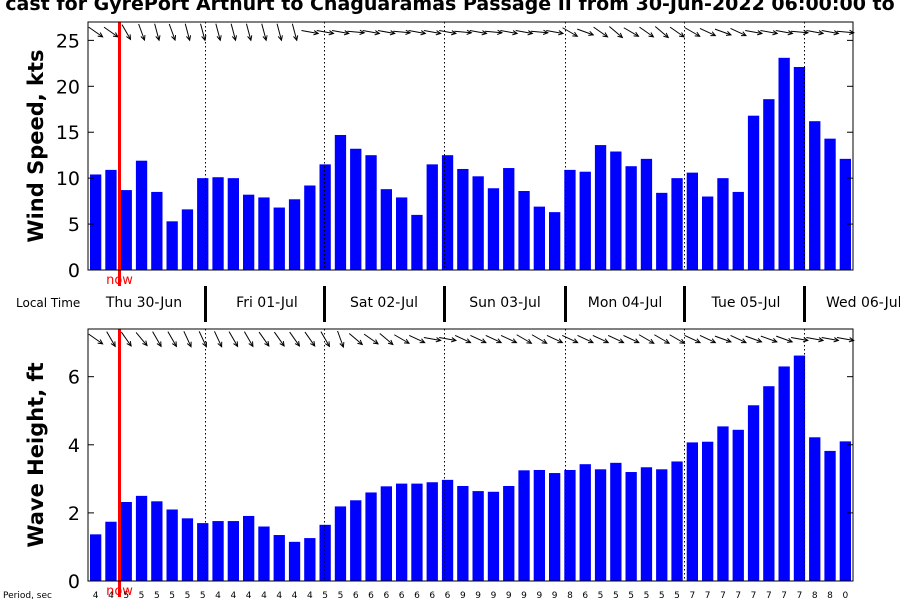 This screenshot has height=600, width=900. What do you see at coordinates (74, 271) in the screenshot?
I see `y-tick-label: 0` at bounding box center [74, 271].